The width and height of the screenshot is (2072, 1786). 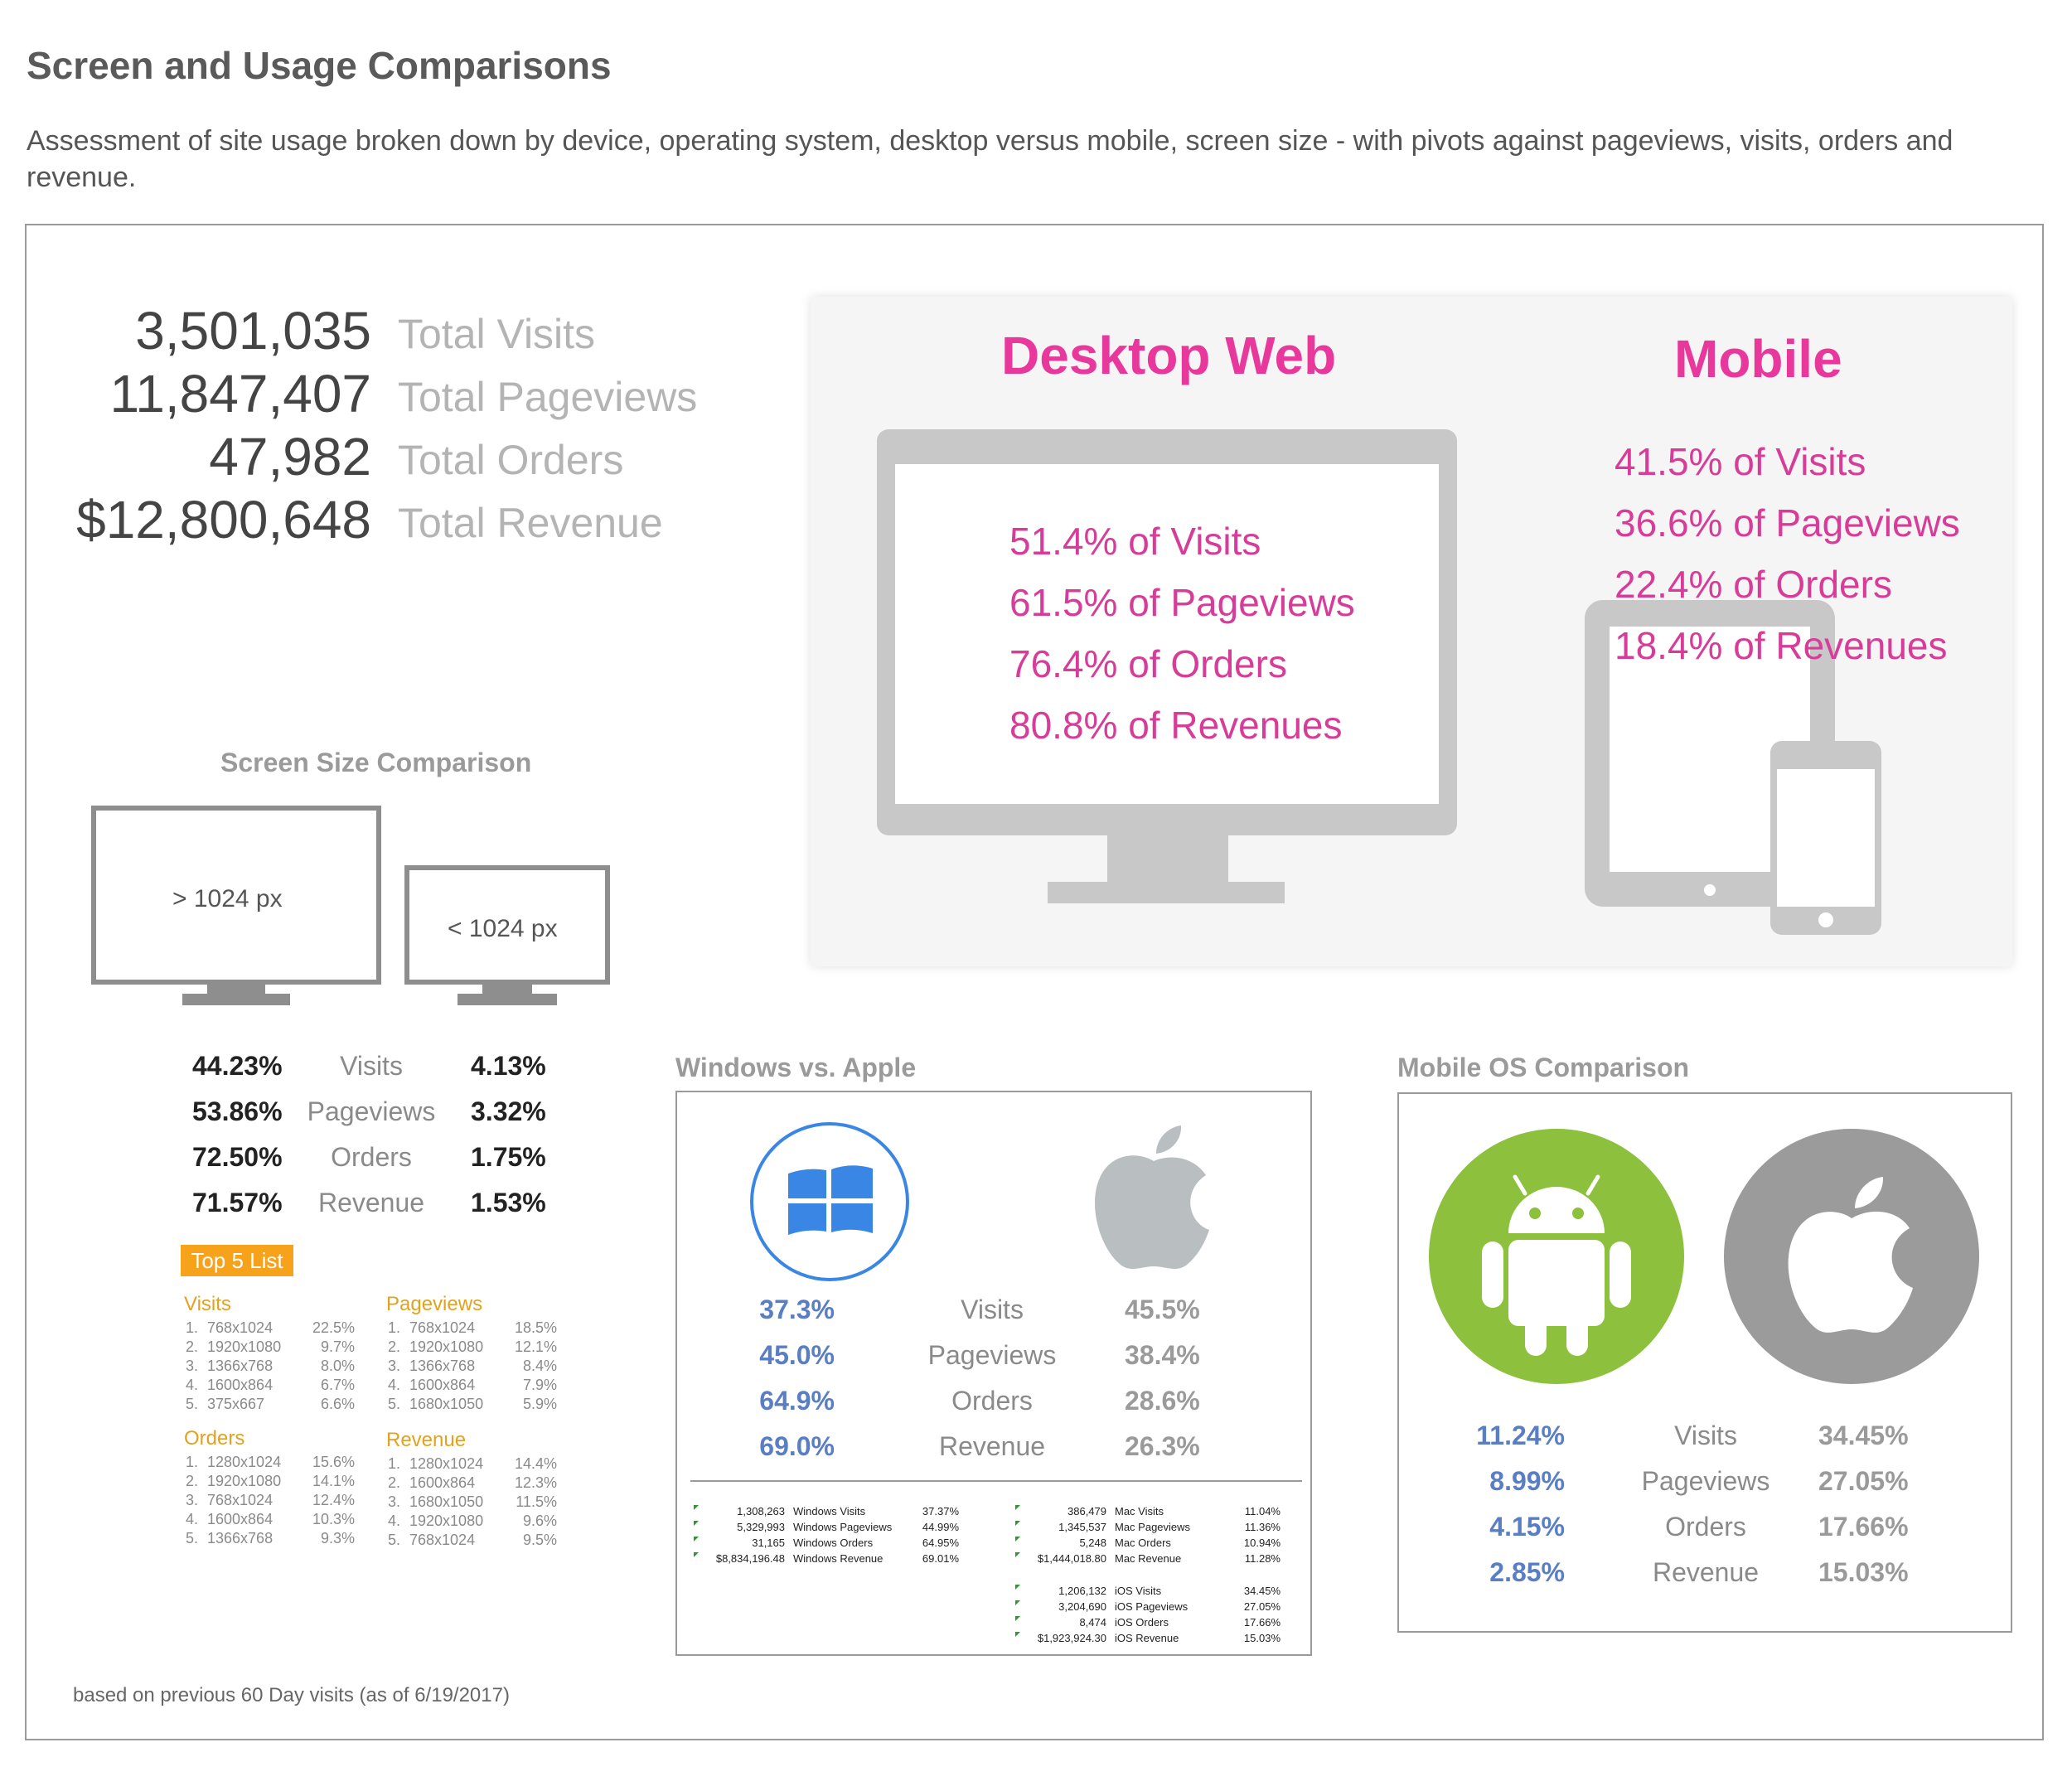 What do you see at coordinates (472, 1483) in the screenshot?
I see `top5-list-item: 2. 1600x864 12.3%` at bounding box center [472, 1483].